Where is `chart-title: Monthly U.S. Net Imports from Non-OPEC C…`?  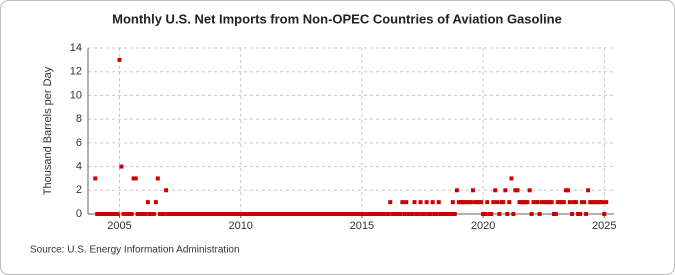
chart-title: Monthly U.S. Net Imports from Non-OPEC C… is located at coordinates (337, 18).